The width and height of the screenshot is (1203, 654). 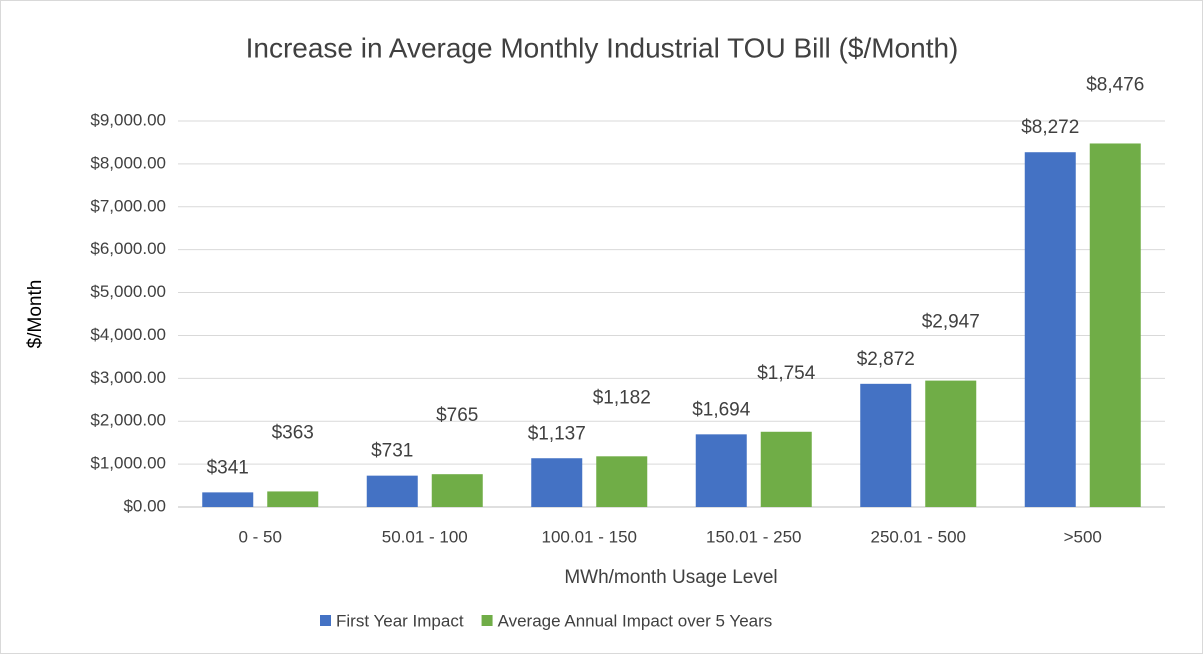 I want to click on x-tick-label: 0 - 50, so click(x=260, y=536).